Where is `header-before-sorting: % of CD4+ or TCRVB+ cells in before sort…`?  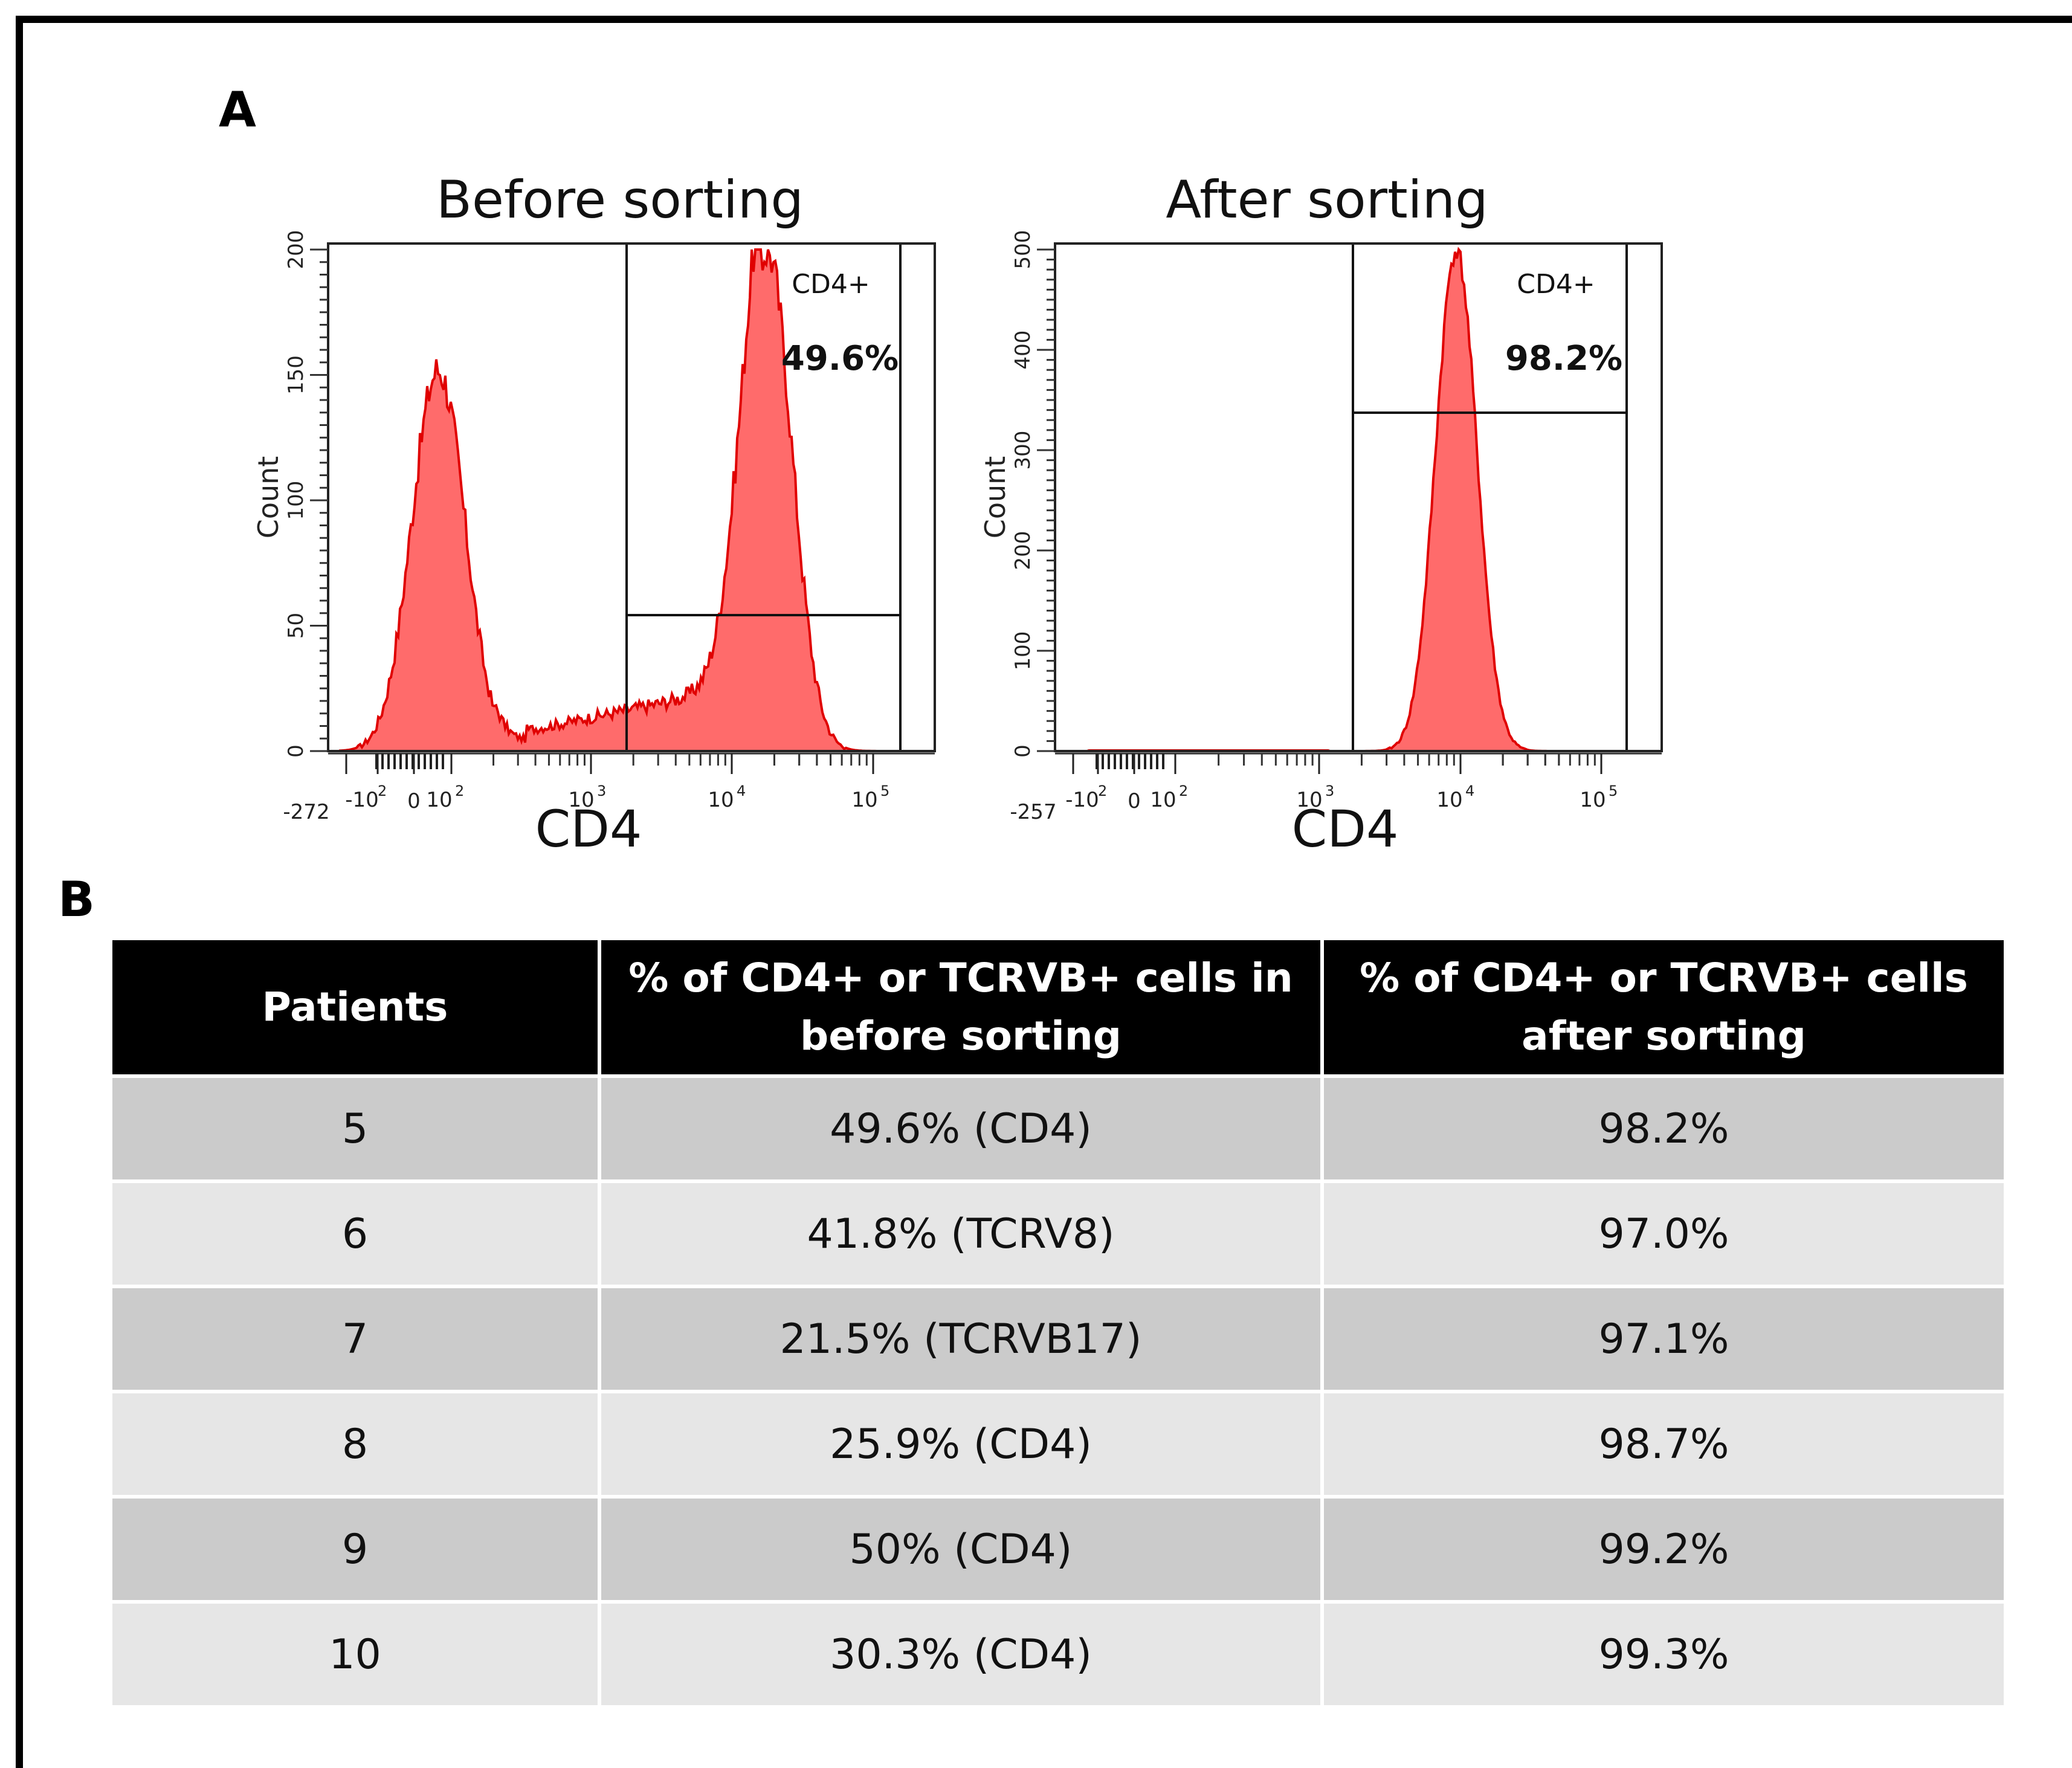 header-before-sorting: % of CD4+ or TCRVB+ cells in before sort… is located at coordinates (961, 1009).